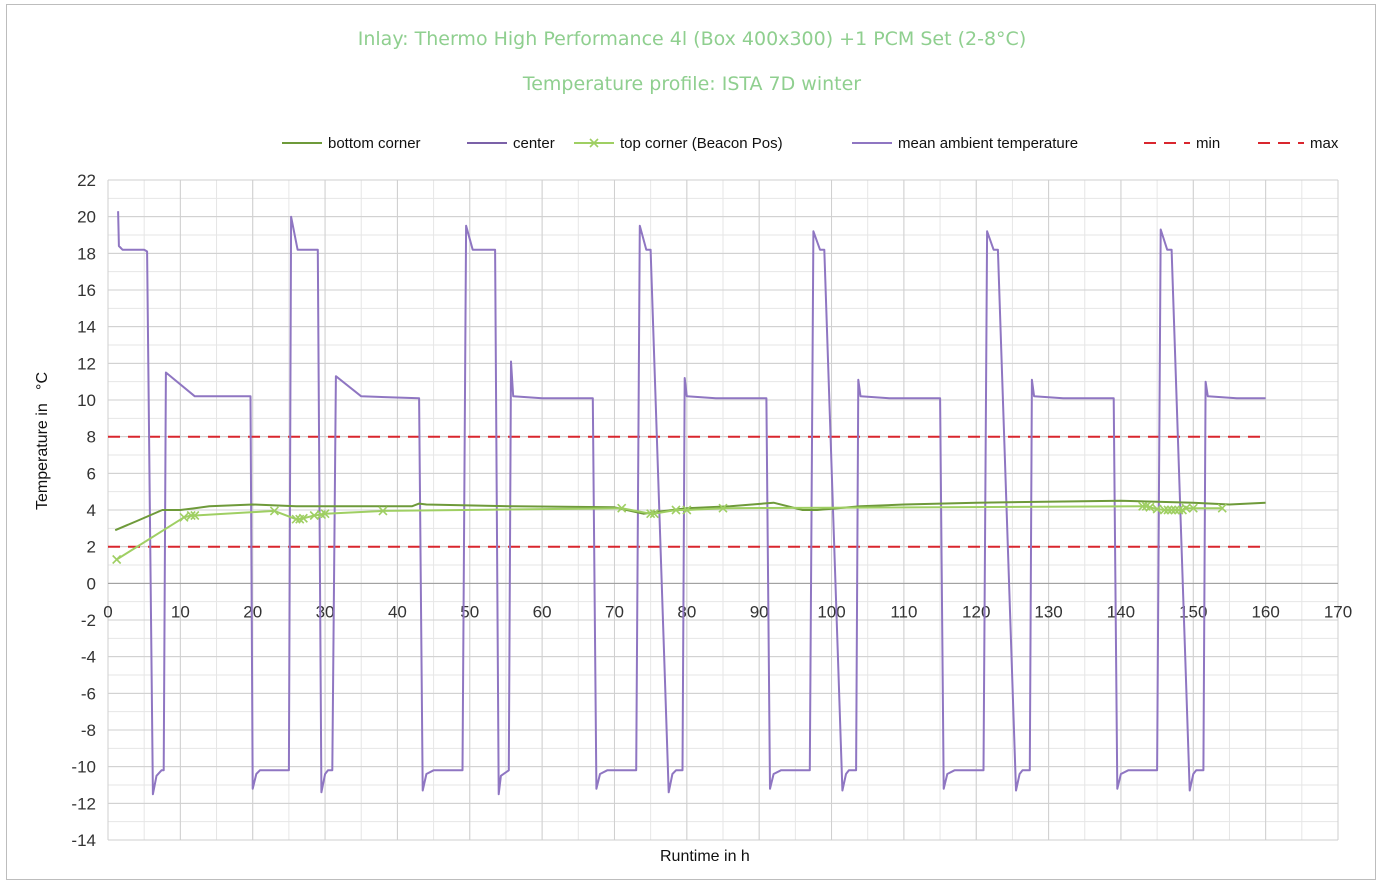 This screenshot has width=1384, height=885. Describe the element at coordinates (325, 611) in the screenshot. I see `x-tick-label: 30` at that location.